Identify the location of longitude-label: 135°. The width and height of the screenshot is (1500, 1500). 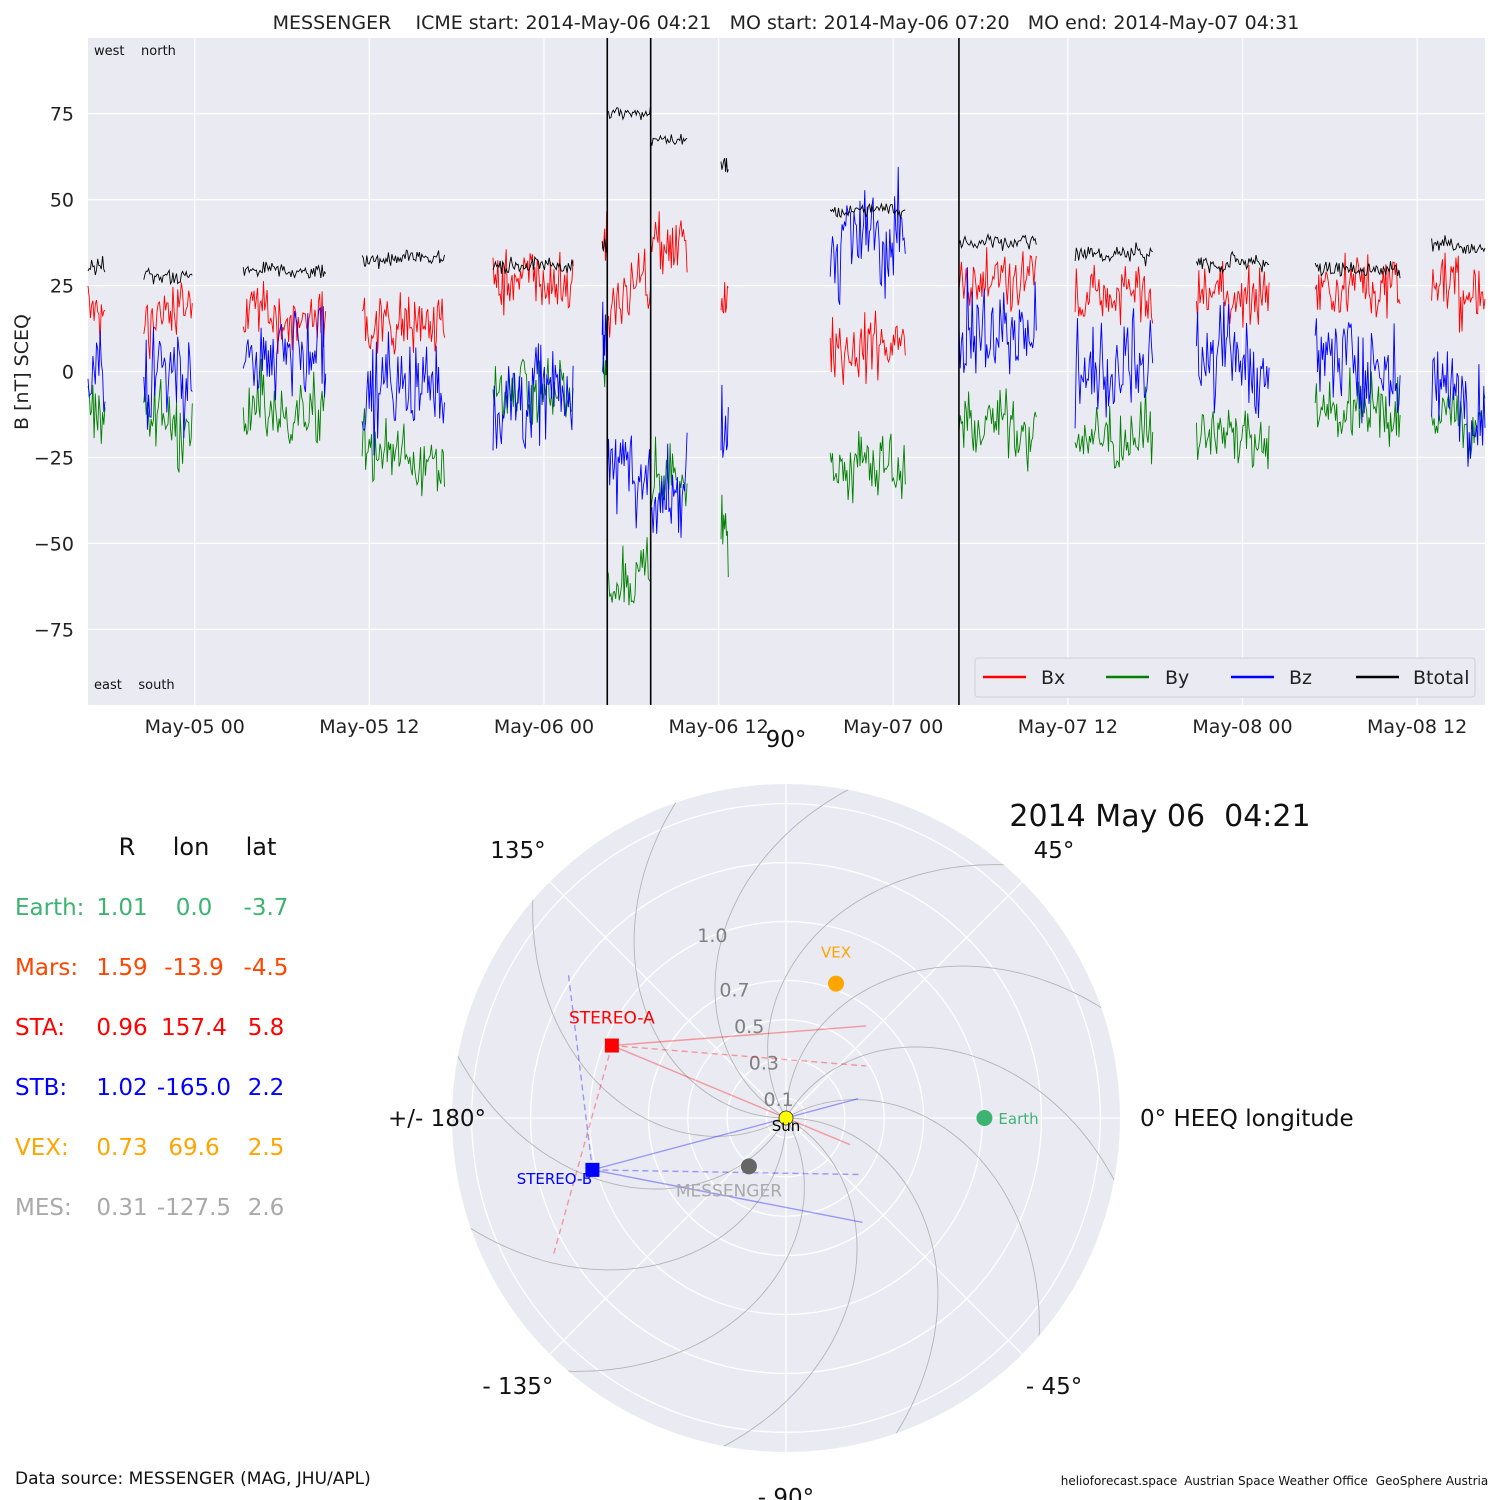
(517, 851).